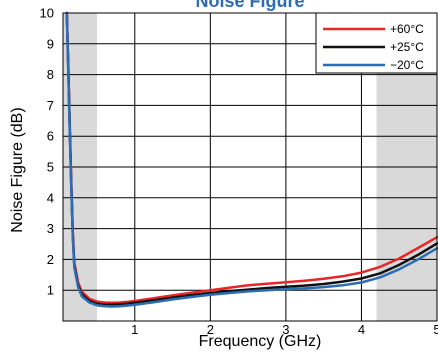 Image resolution: width=438 pixels, height=352 pixels. Describe the element at coordinates (50, 74) in the screenshot. I see `y-tick-label-7: 8` at that location.